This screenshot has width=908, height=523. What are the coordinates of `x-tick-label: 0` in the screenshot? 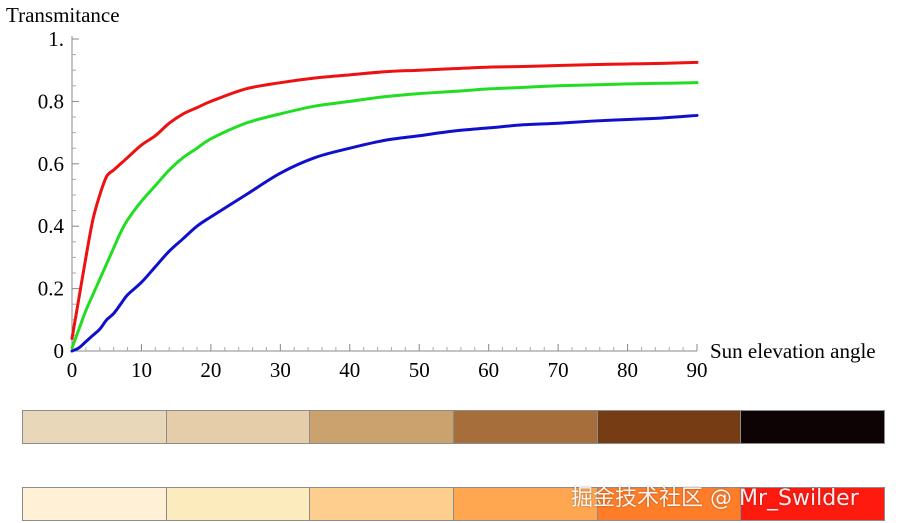 It's located at (72, 370).